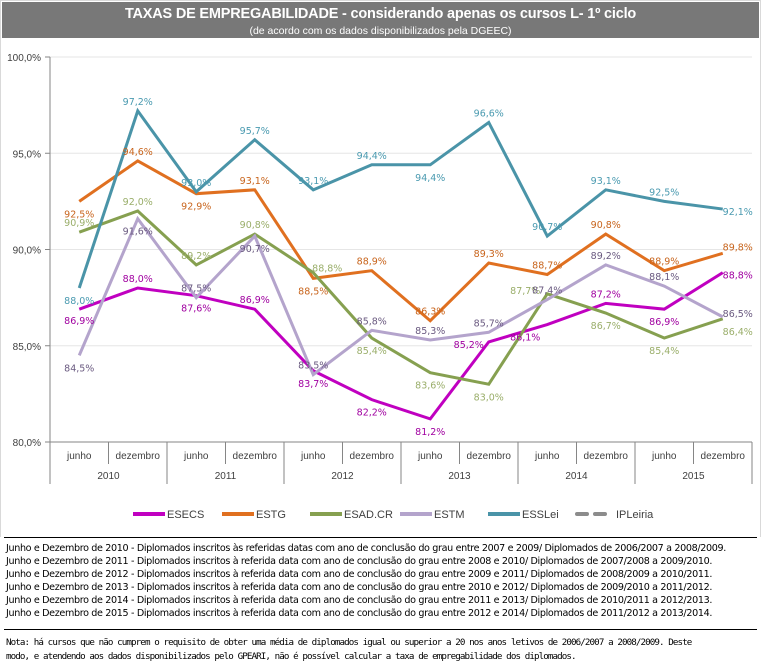 This screenshot has width=761, height=669. I want to click on data-label: 94,6%, so click(138, 152).